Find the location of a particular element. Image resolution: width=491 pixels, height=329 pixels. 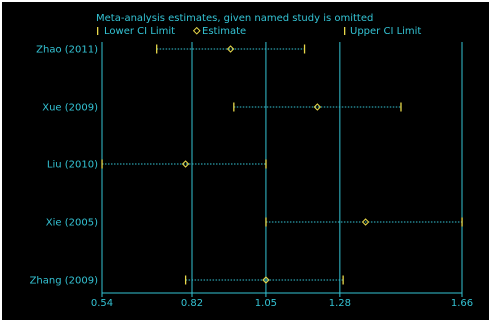

study-label: Zhang (2009) is located at coordinates (64, 281).